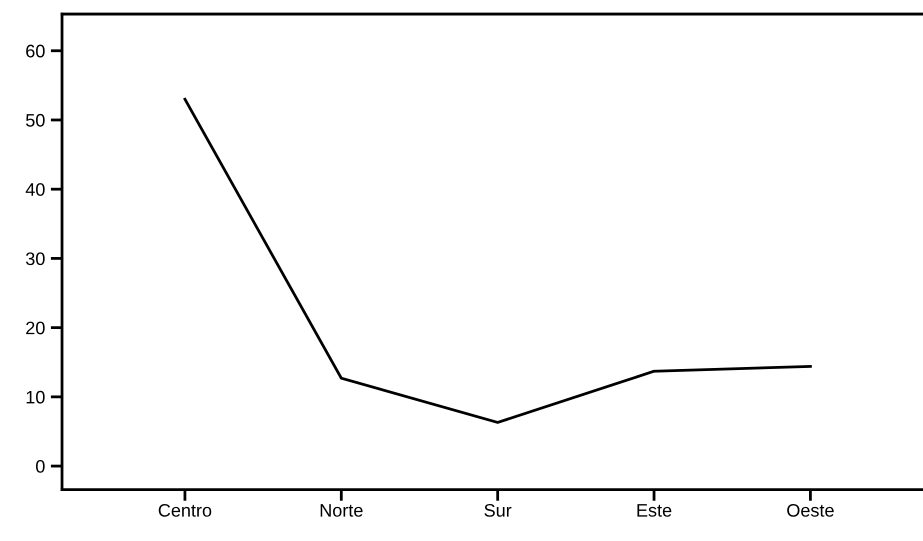  What do you see at coordinates (498, 510) in the screenshot?
I see `x-tick-label: Sur` at bounding box center [498, 510].